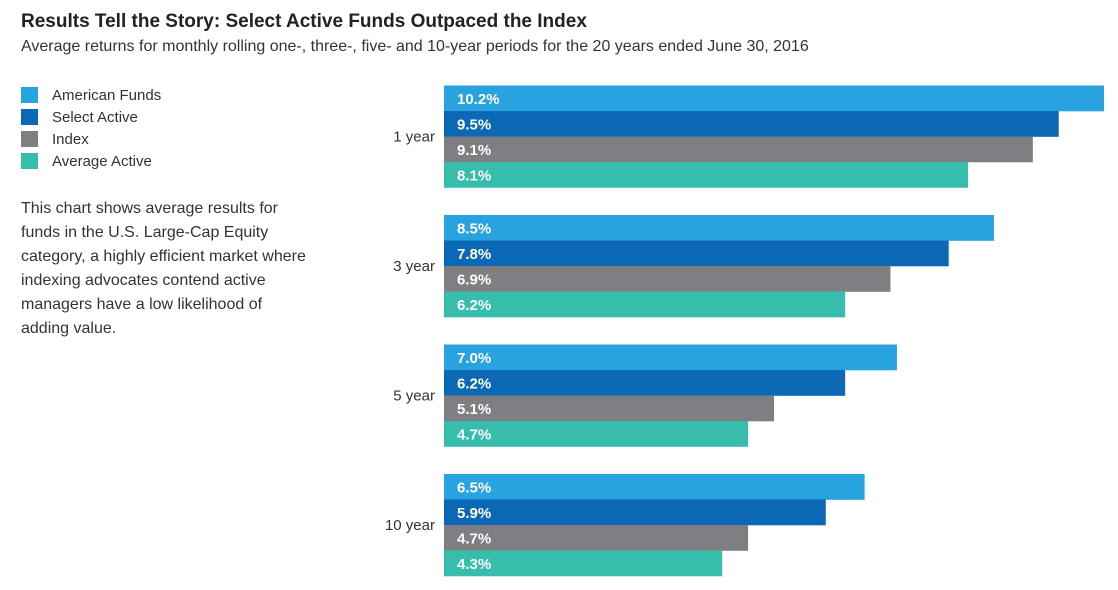 The width and height of the screenshot is (1118, 590). What do you see at coordinates (410, 525) in the screenshot?
I see `category-label-10-year: 10 year` at bounding box center [410, 525].